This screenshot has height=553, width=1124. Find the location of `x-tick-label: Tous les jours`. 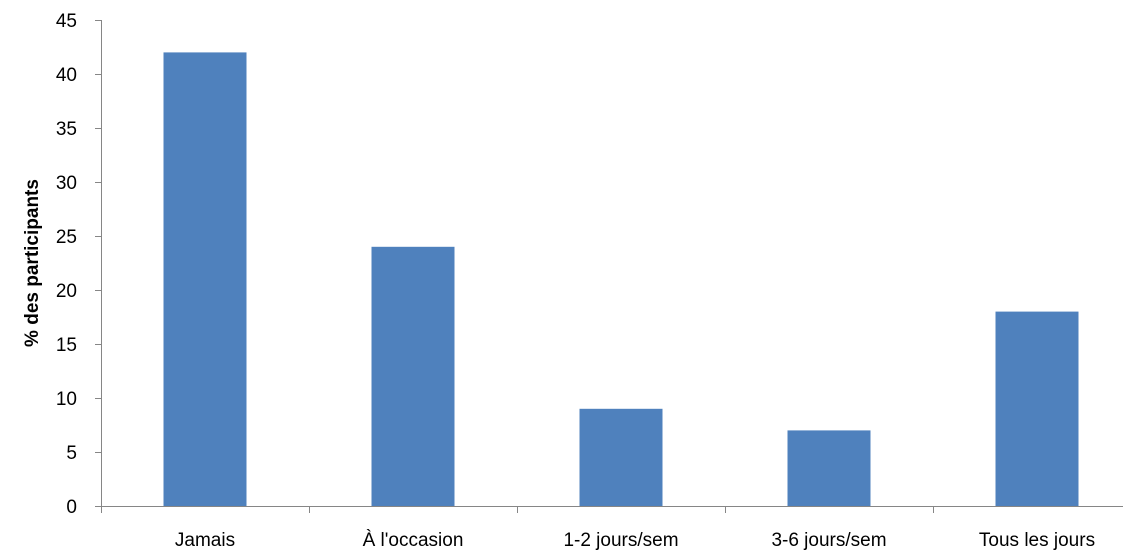

x-tick-label: Tous les jours is located at coordinates (1037, 540).